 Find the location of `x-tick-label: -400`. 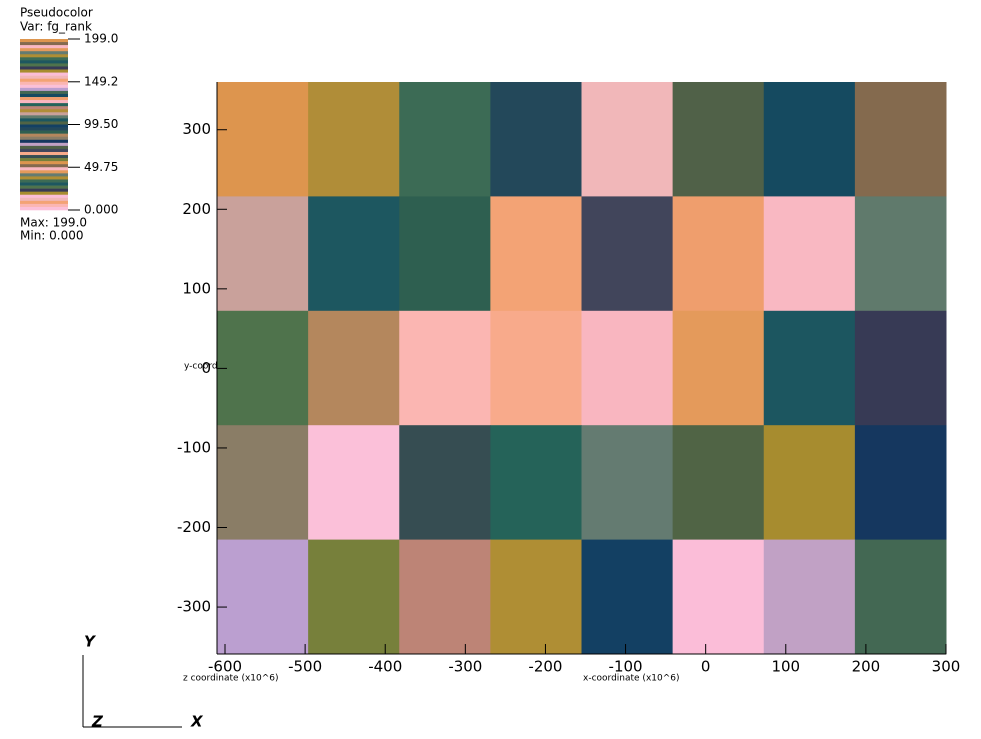

x-tick-label: -400 is located at coordinates (385, 667).